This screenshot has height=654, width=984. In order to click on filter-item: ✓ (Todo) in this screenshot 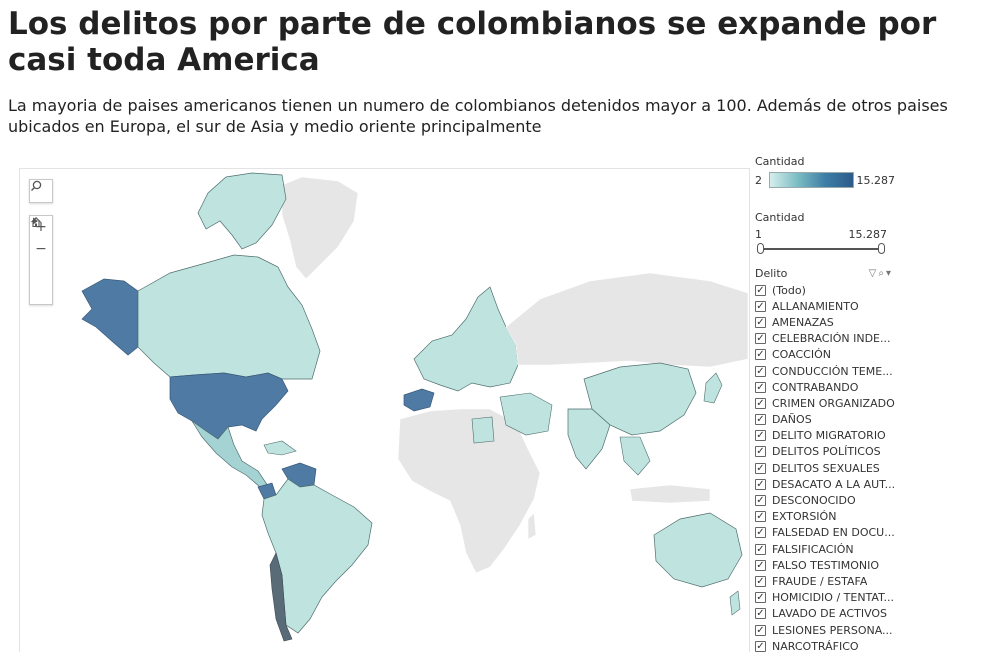, I will do `click(825, 290)`.